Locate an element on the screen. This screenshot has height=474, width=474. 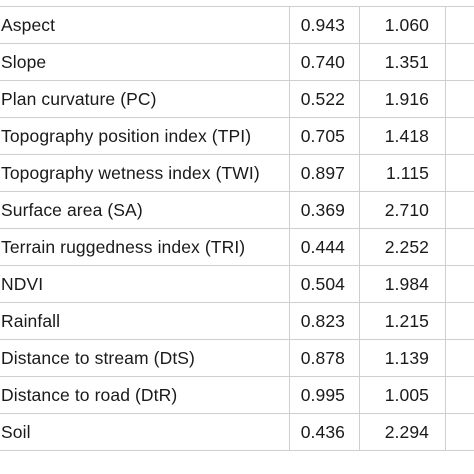
factor-name: Aspect is located at coordinates (145, 25).